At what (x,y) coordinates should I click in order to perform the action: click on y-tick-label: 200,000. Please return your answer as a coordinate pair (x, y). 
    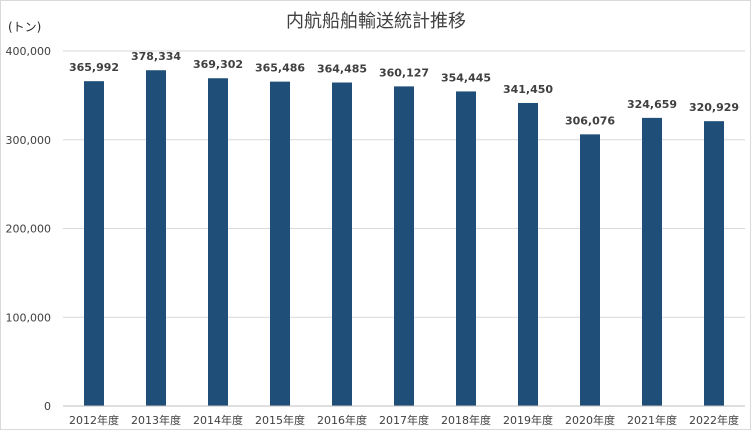
    Looking at the image, I should click on (29, 229).